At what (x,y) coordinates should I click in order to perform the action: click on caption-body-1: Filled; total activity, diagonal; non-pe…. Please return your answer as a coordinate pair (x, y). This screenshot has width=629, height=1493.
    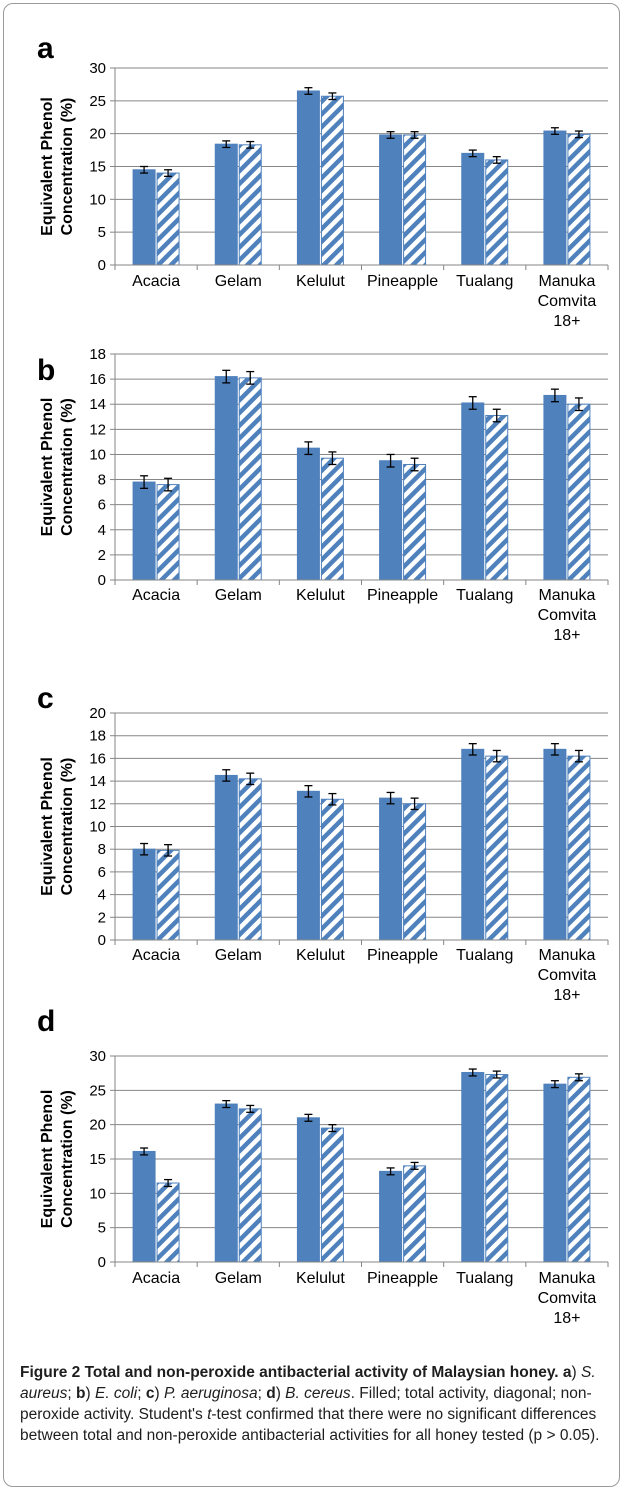
    Looking at the image, I should click on (306, 1404).